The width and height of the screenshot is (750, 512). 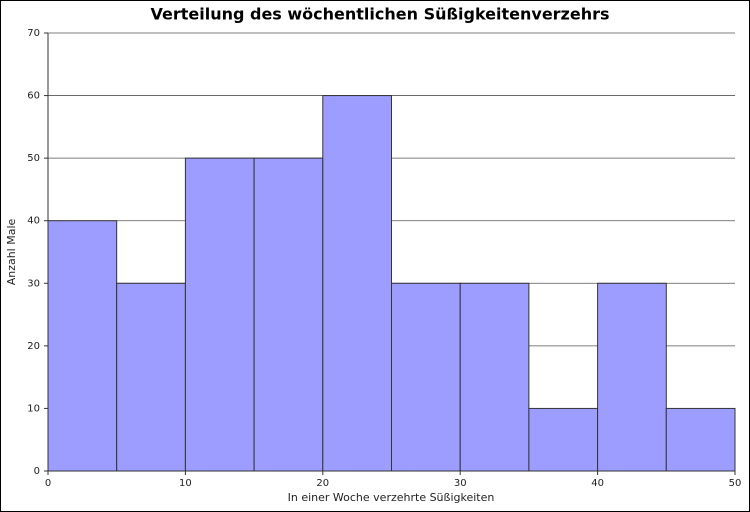 I want to click on x-tick-label: 50, so click(x=735, y=483).